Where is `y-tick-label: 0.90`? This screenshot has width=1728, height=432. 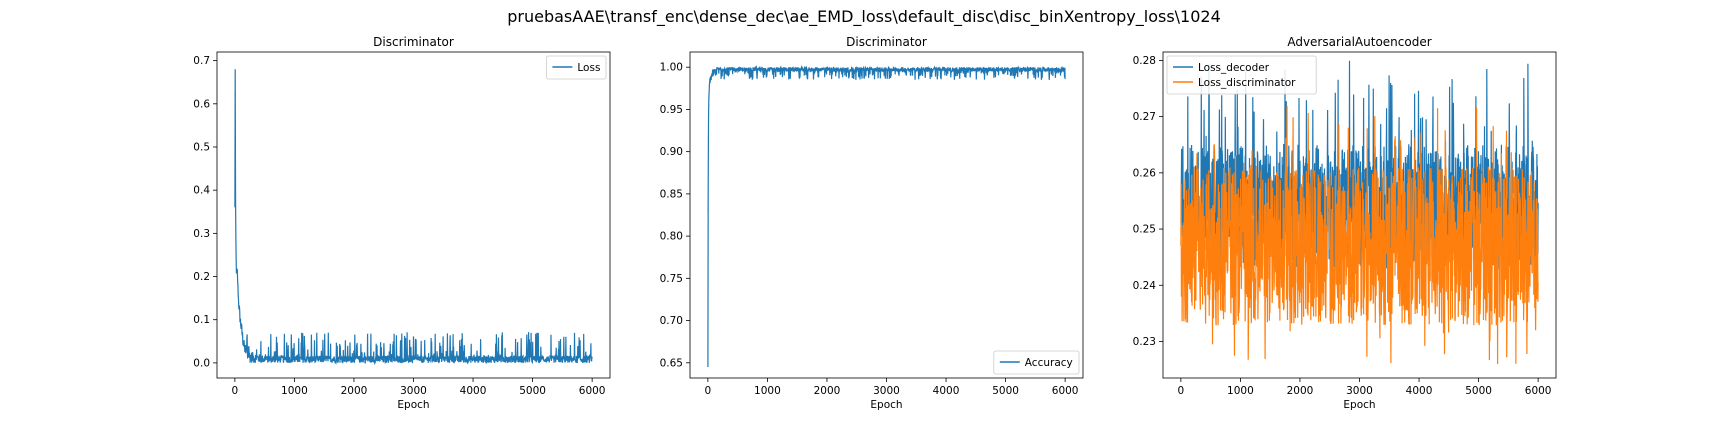
y-tick-label: 0.90 is located at coordinates (671, 152).